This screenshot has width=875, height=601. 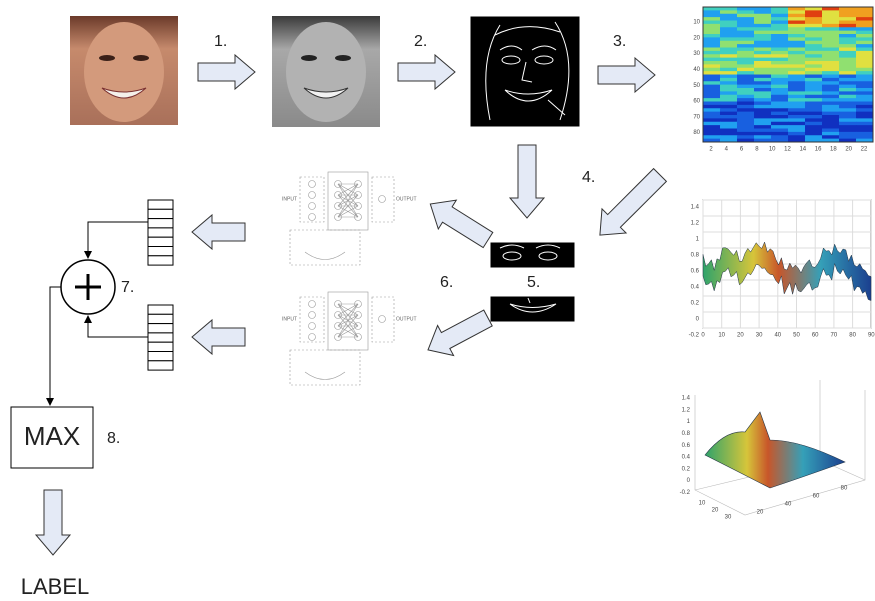 What do you see at coordinates (326, 71) in the screenshot?
I see `gray-photo` at bounding box center [326, 71].